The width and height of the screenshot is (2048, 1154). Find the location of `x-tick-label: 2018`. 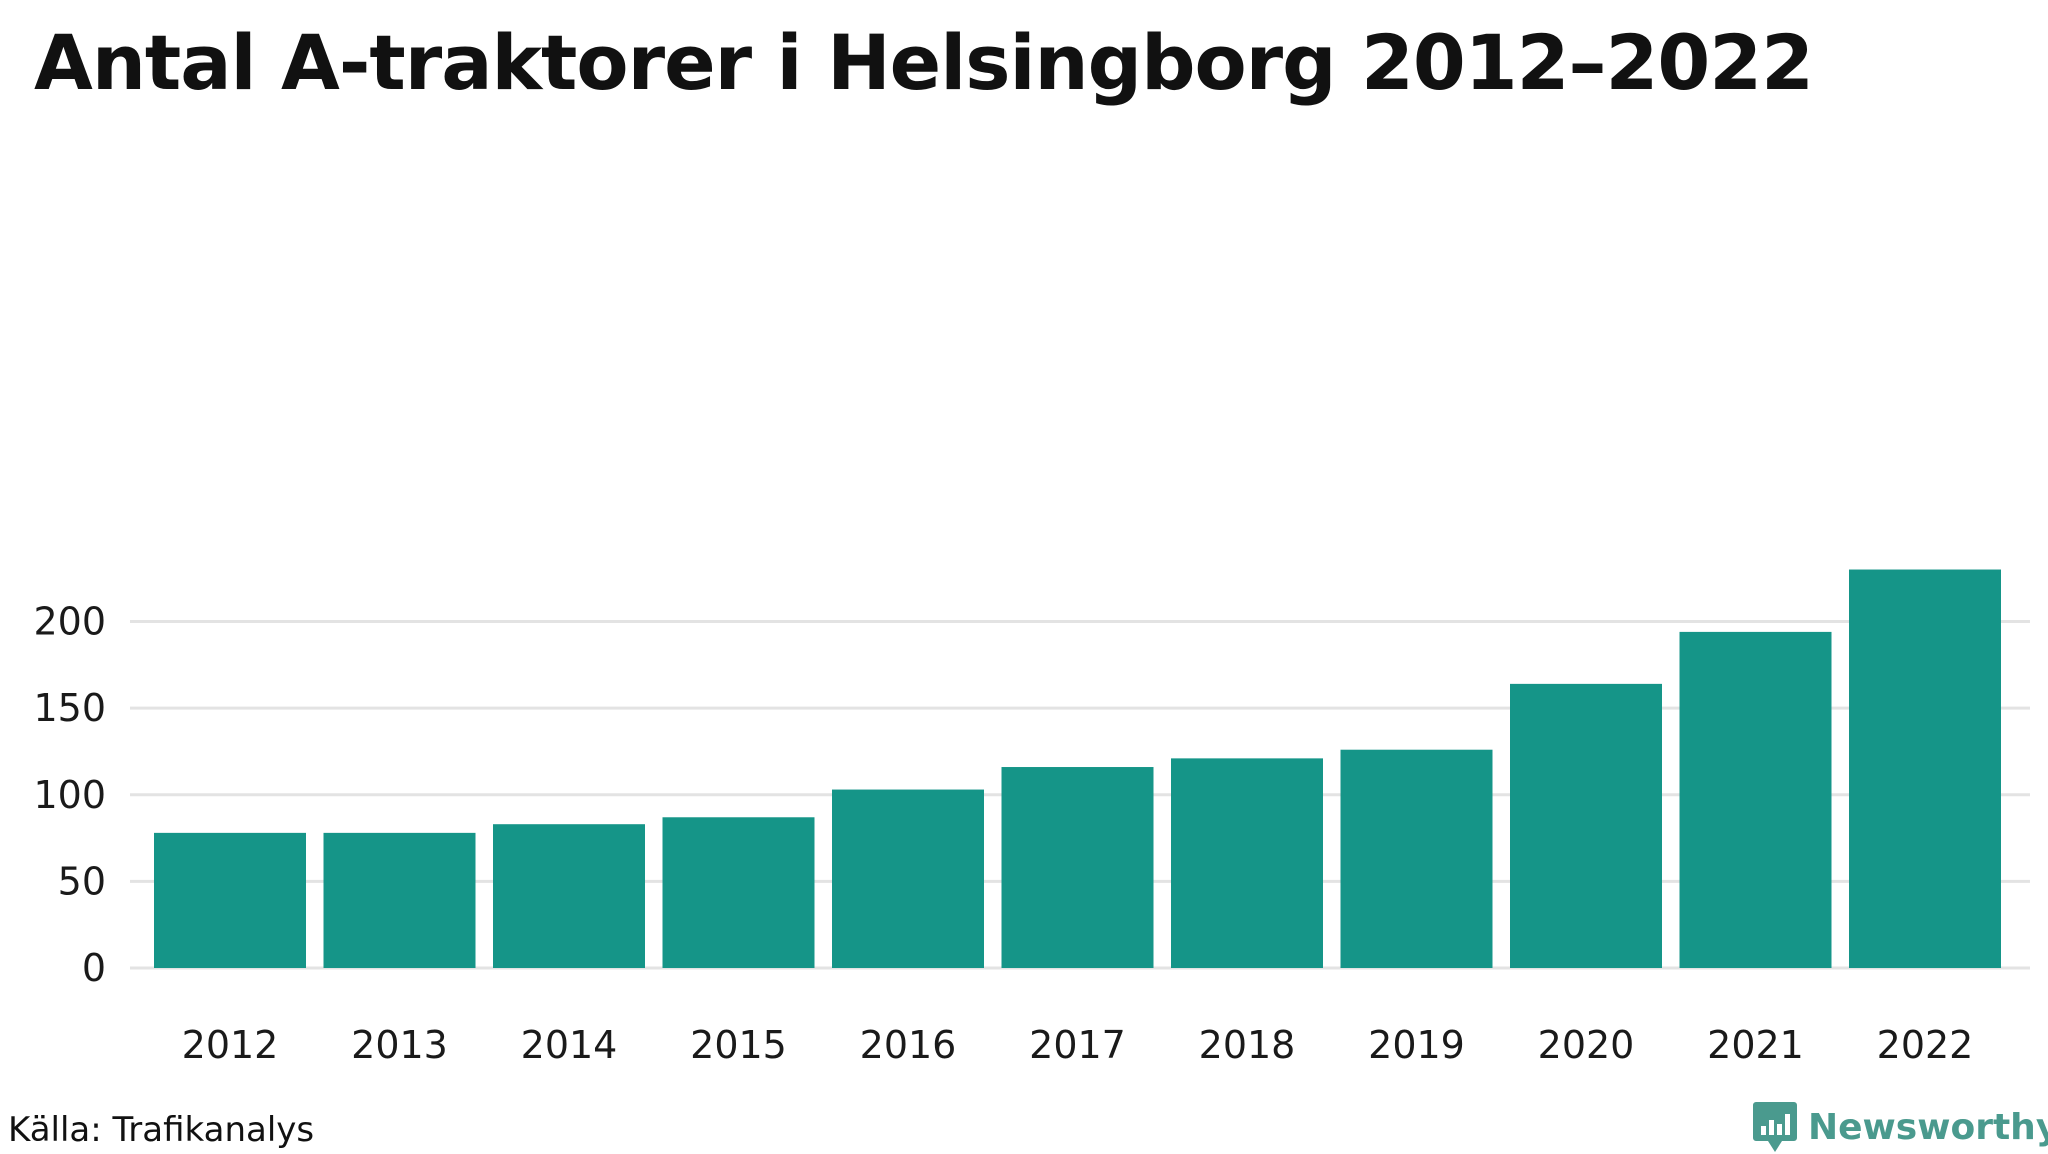

x-tick-label: 2018 is located at coordinates (1247, 1045).